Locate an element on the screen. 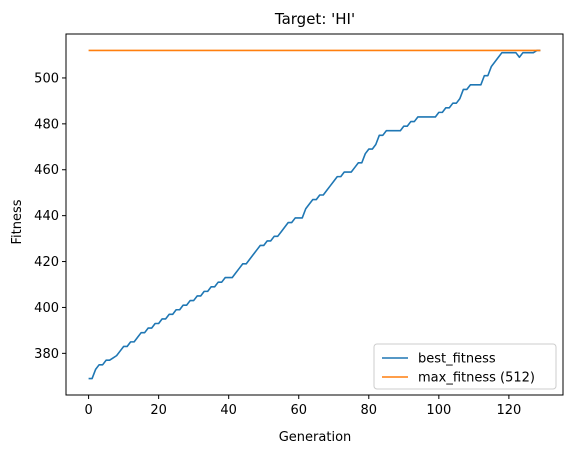 The height and width of the screenshot is (455, 575). chart-title: Target: 'HI' is located at coordinates (314, 19).